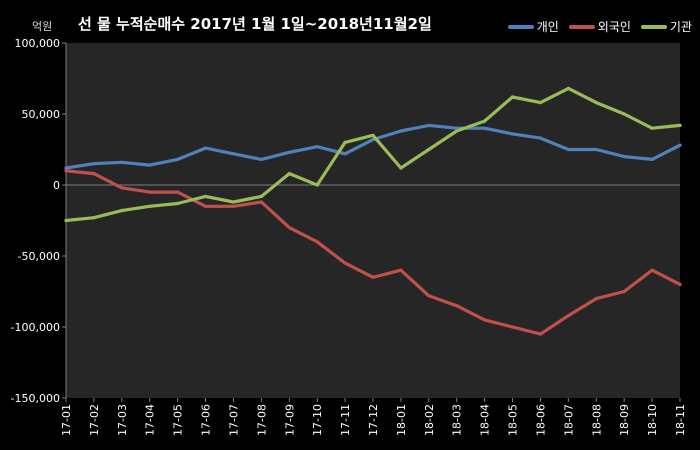 The width and height of the screenshot is (700, 450). What do you see at coordinates (680, 420) in the screenshot?
I see `x-tick-label: 18-11` at bounding box center [680, 420].